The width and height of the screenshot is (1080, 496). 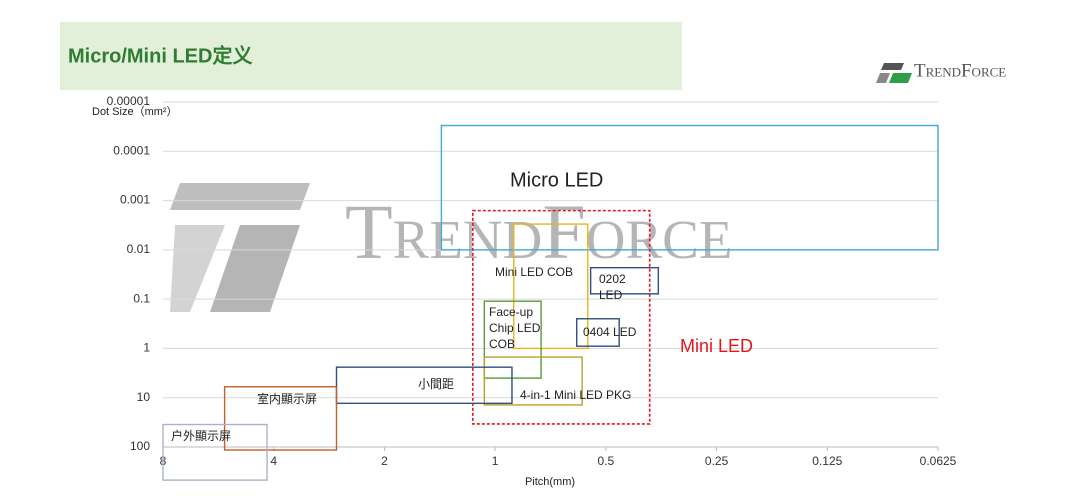 I want to click on x-tick-label: 2, so click(x=384, y=461).